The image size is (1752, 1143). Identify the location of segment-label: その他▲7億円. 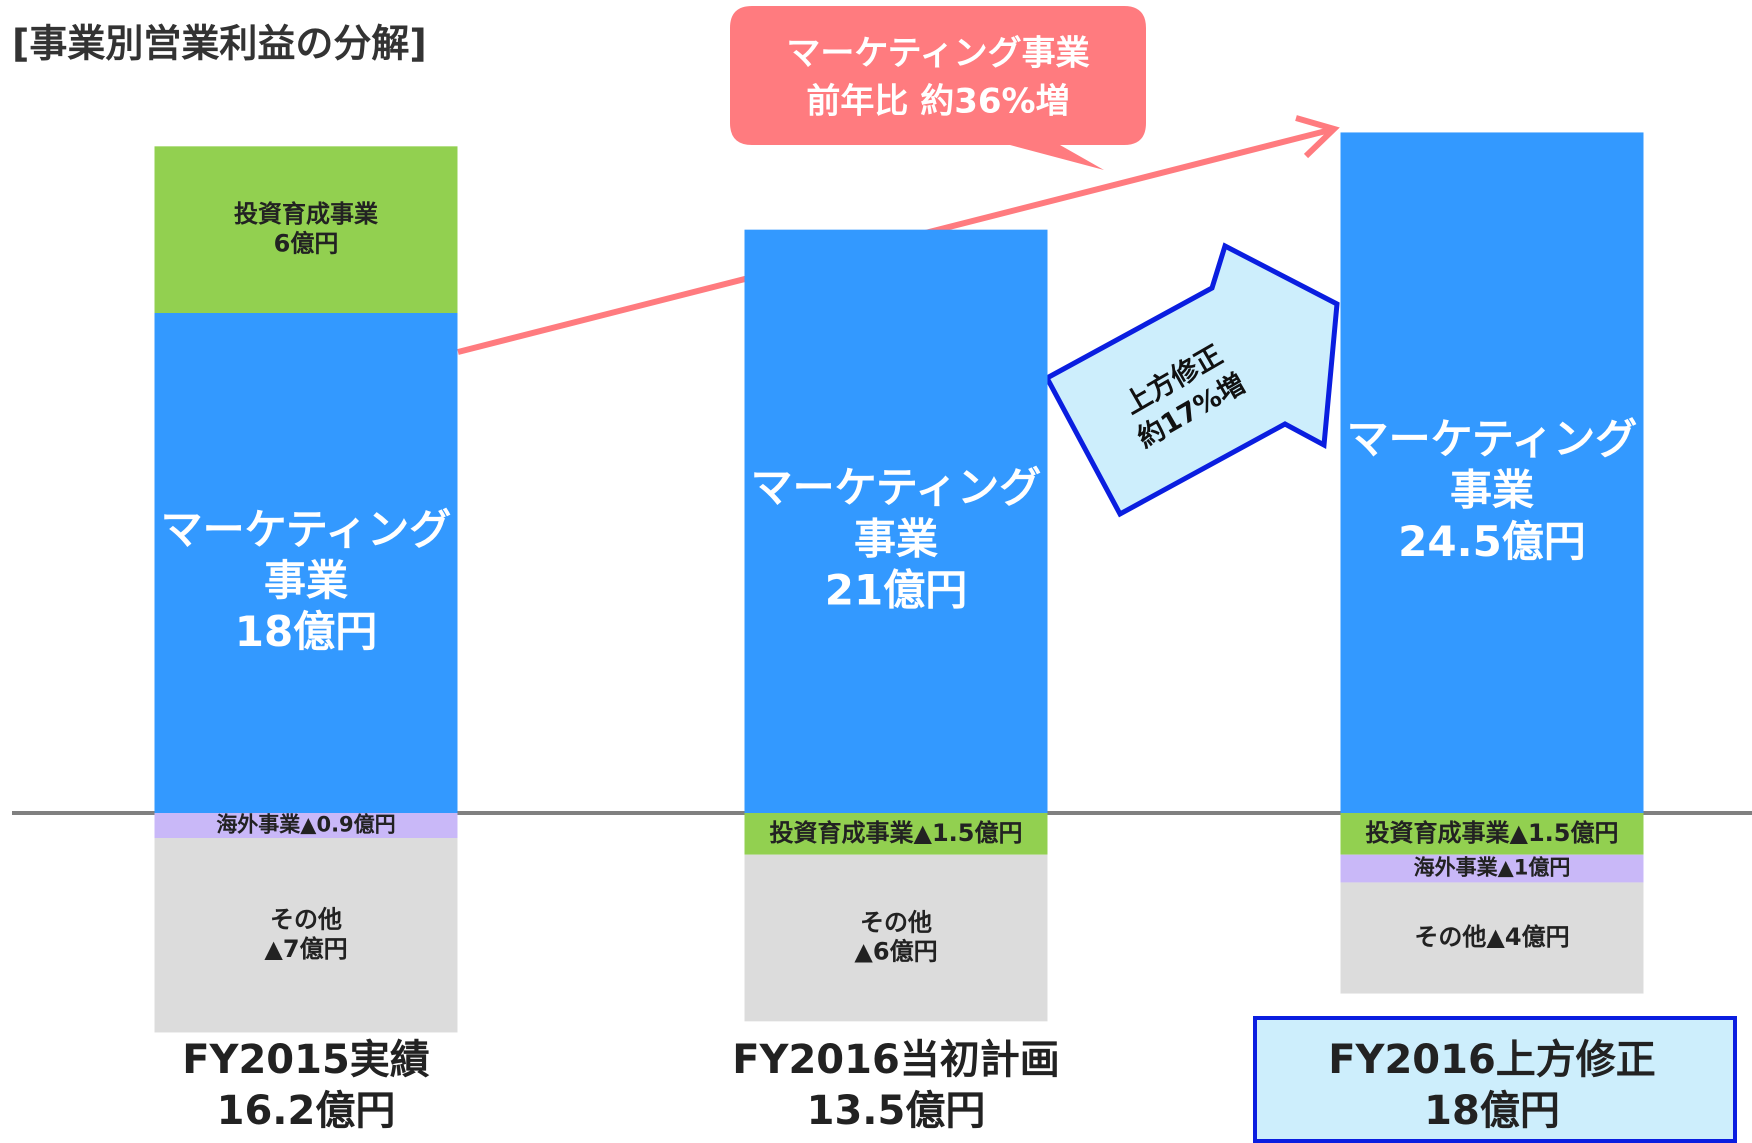
(305, 934).